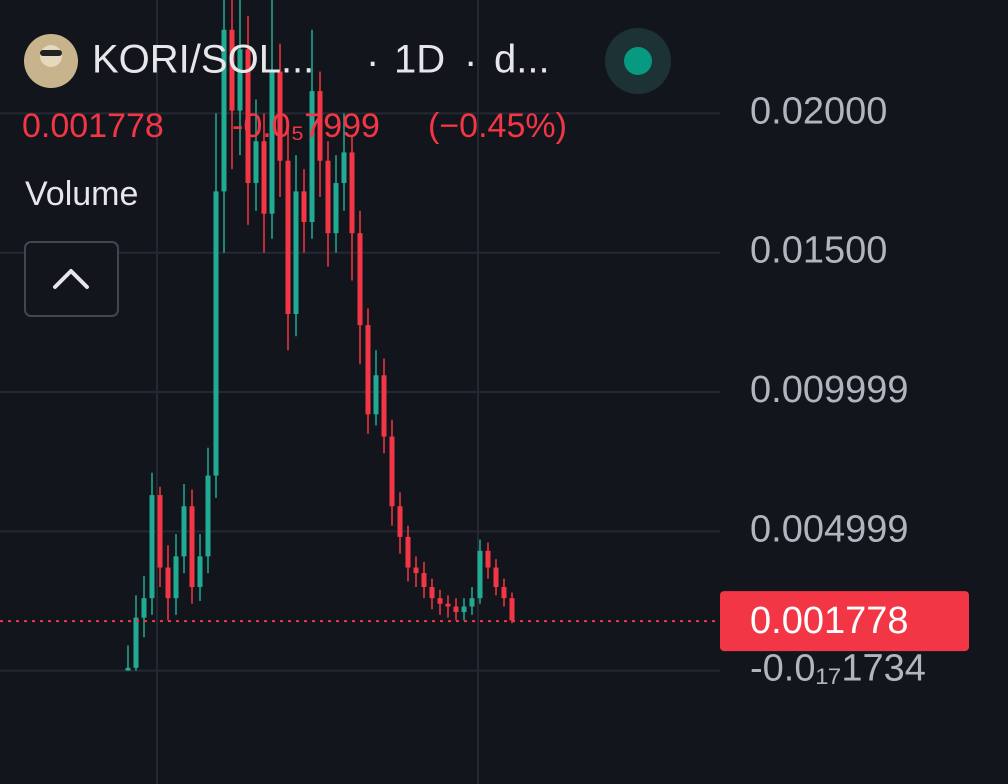 The width and height of the screenshot is (1008, 784). What do you see at coordinates (829, 621) in the screenshot?
I see `last-price-label: 0.001778` at bounding box center [829, 621].